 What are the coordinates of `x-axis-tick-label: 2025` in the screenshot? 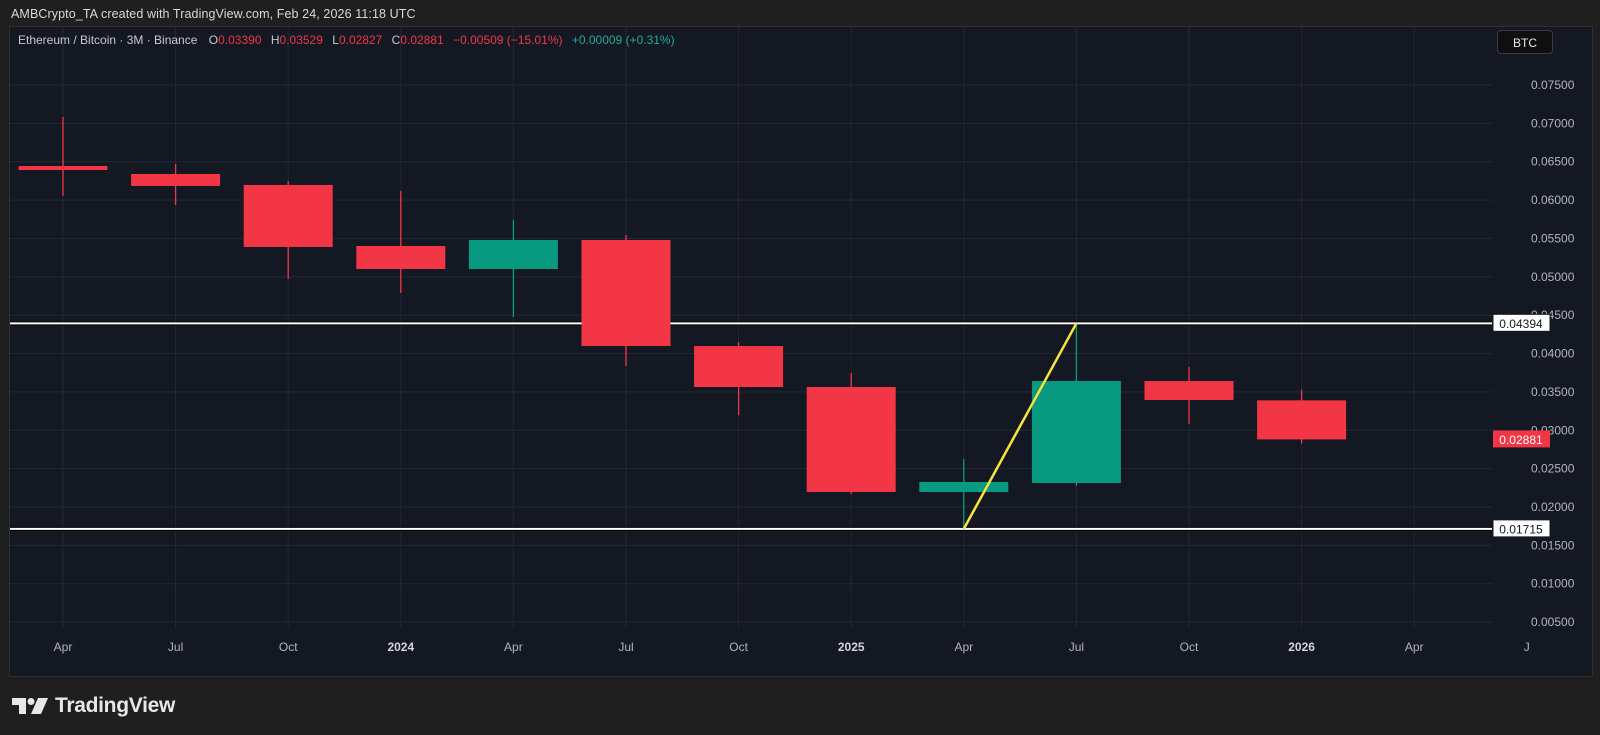 It's located at (851, 647).